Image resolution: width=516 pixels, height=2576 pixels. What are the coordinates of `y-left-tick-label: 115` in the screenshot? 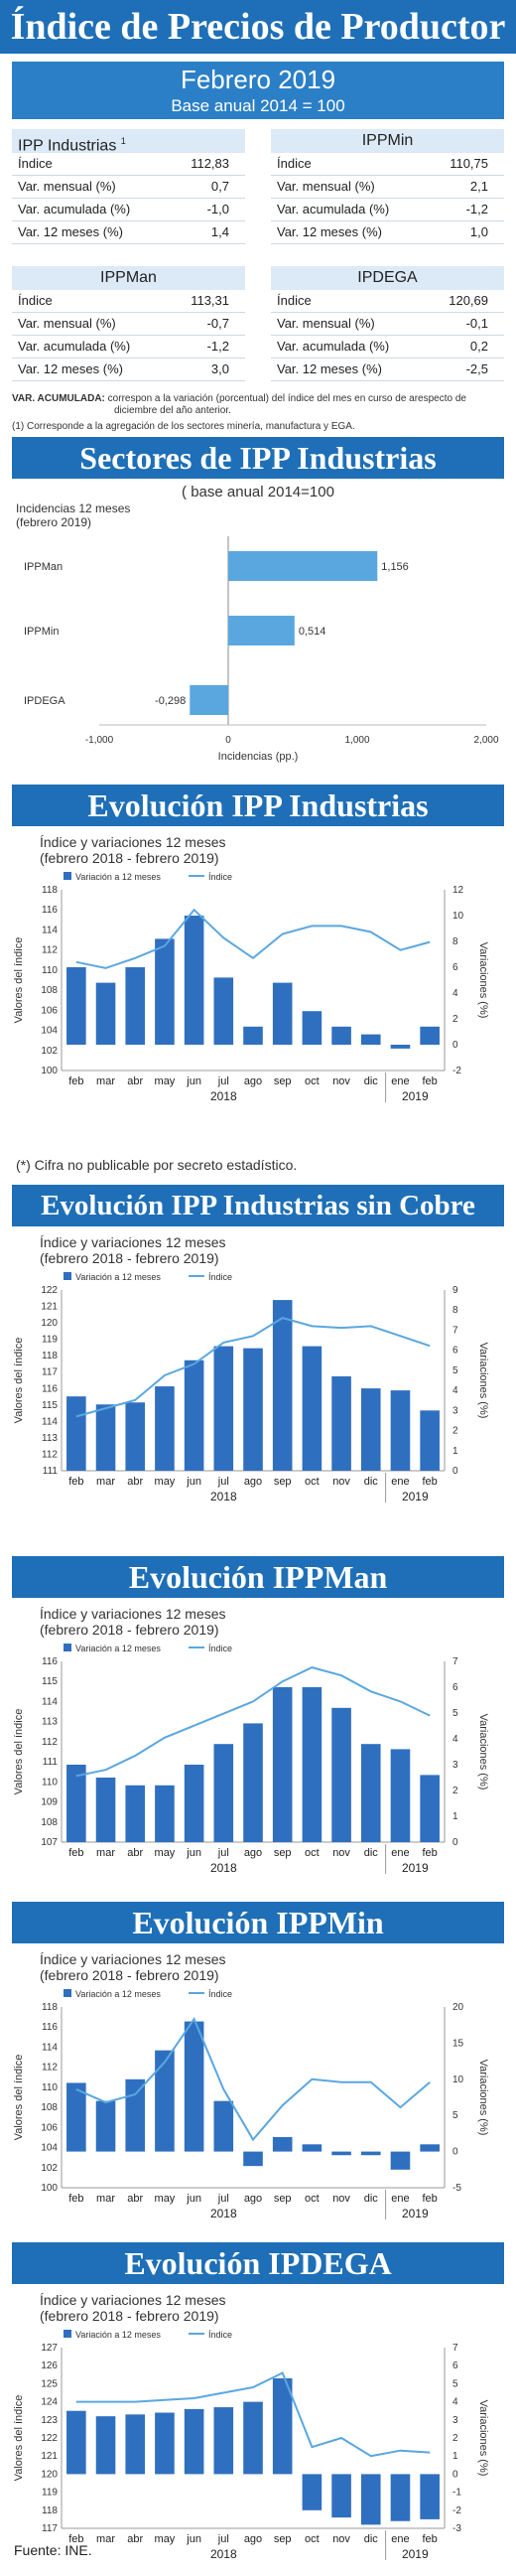 It's located at (50, 1682).